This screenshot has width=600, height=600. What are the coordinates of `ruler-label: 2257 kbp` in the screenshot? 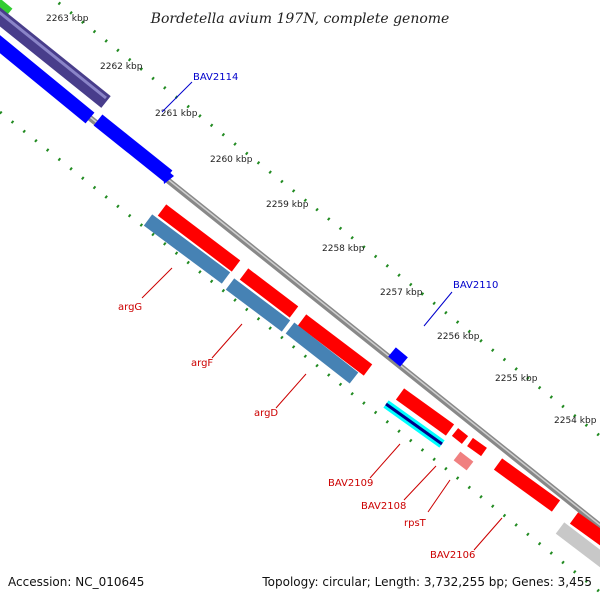 It's located at (401, 293).